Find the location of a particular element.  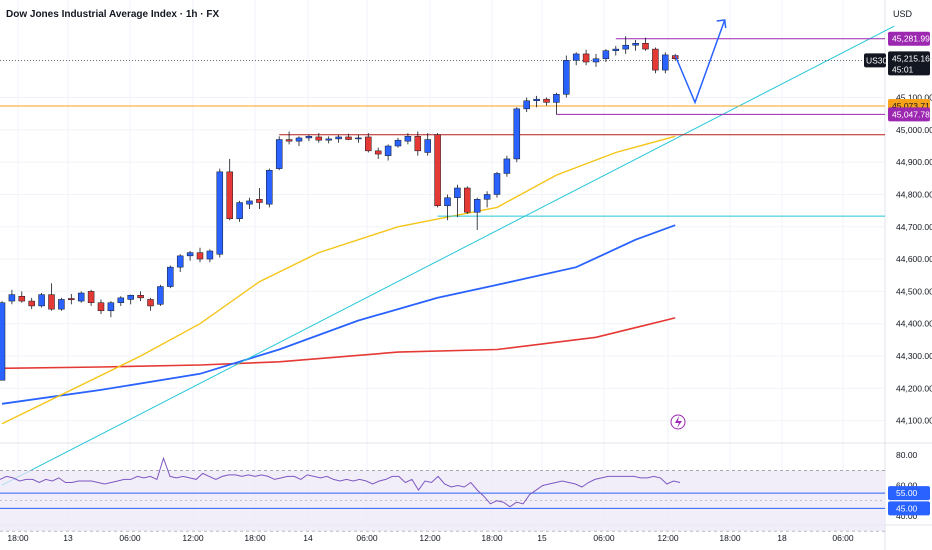

y-tick-label: 44,900.00 is located at coordinates (914, 162).